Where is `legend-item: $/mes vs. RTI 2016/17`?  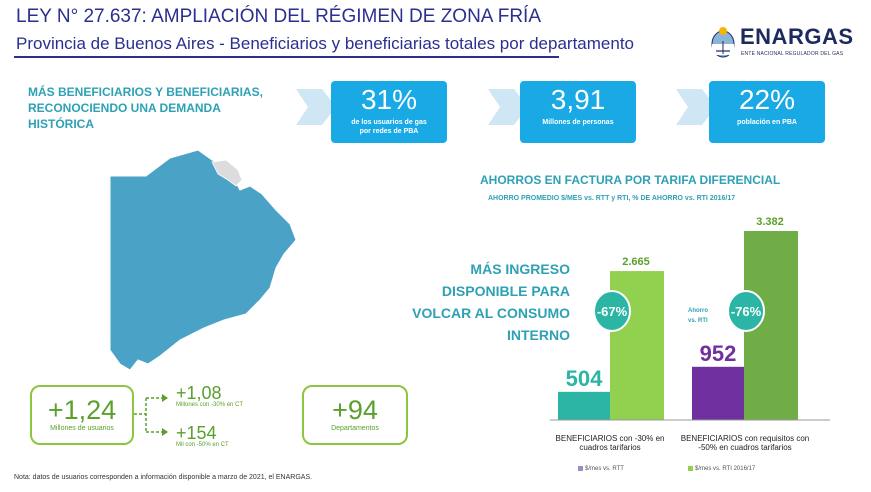 legend-item: $/mes vs. RTI 2016/17 is located at coordinates (721, 469).